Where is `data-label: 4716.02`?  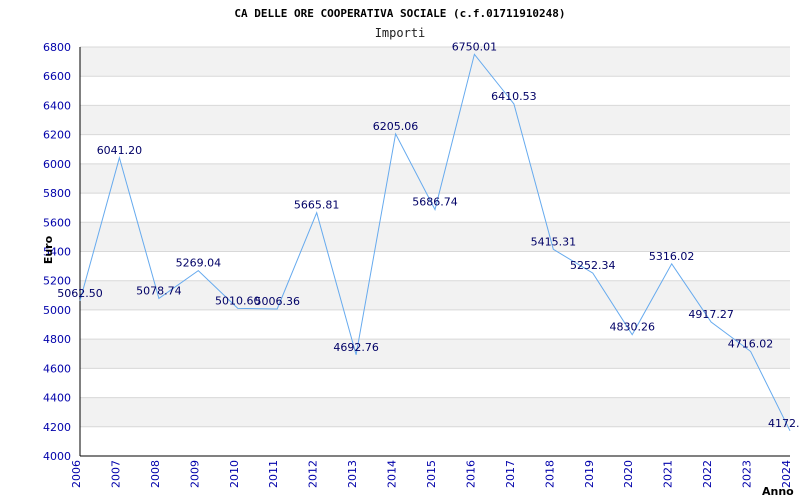 data-label: 4716.02 is located at coordinates (751, 343).